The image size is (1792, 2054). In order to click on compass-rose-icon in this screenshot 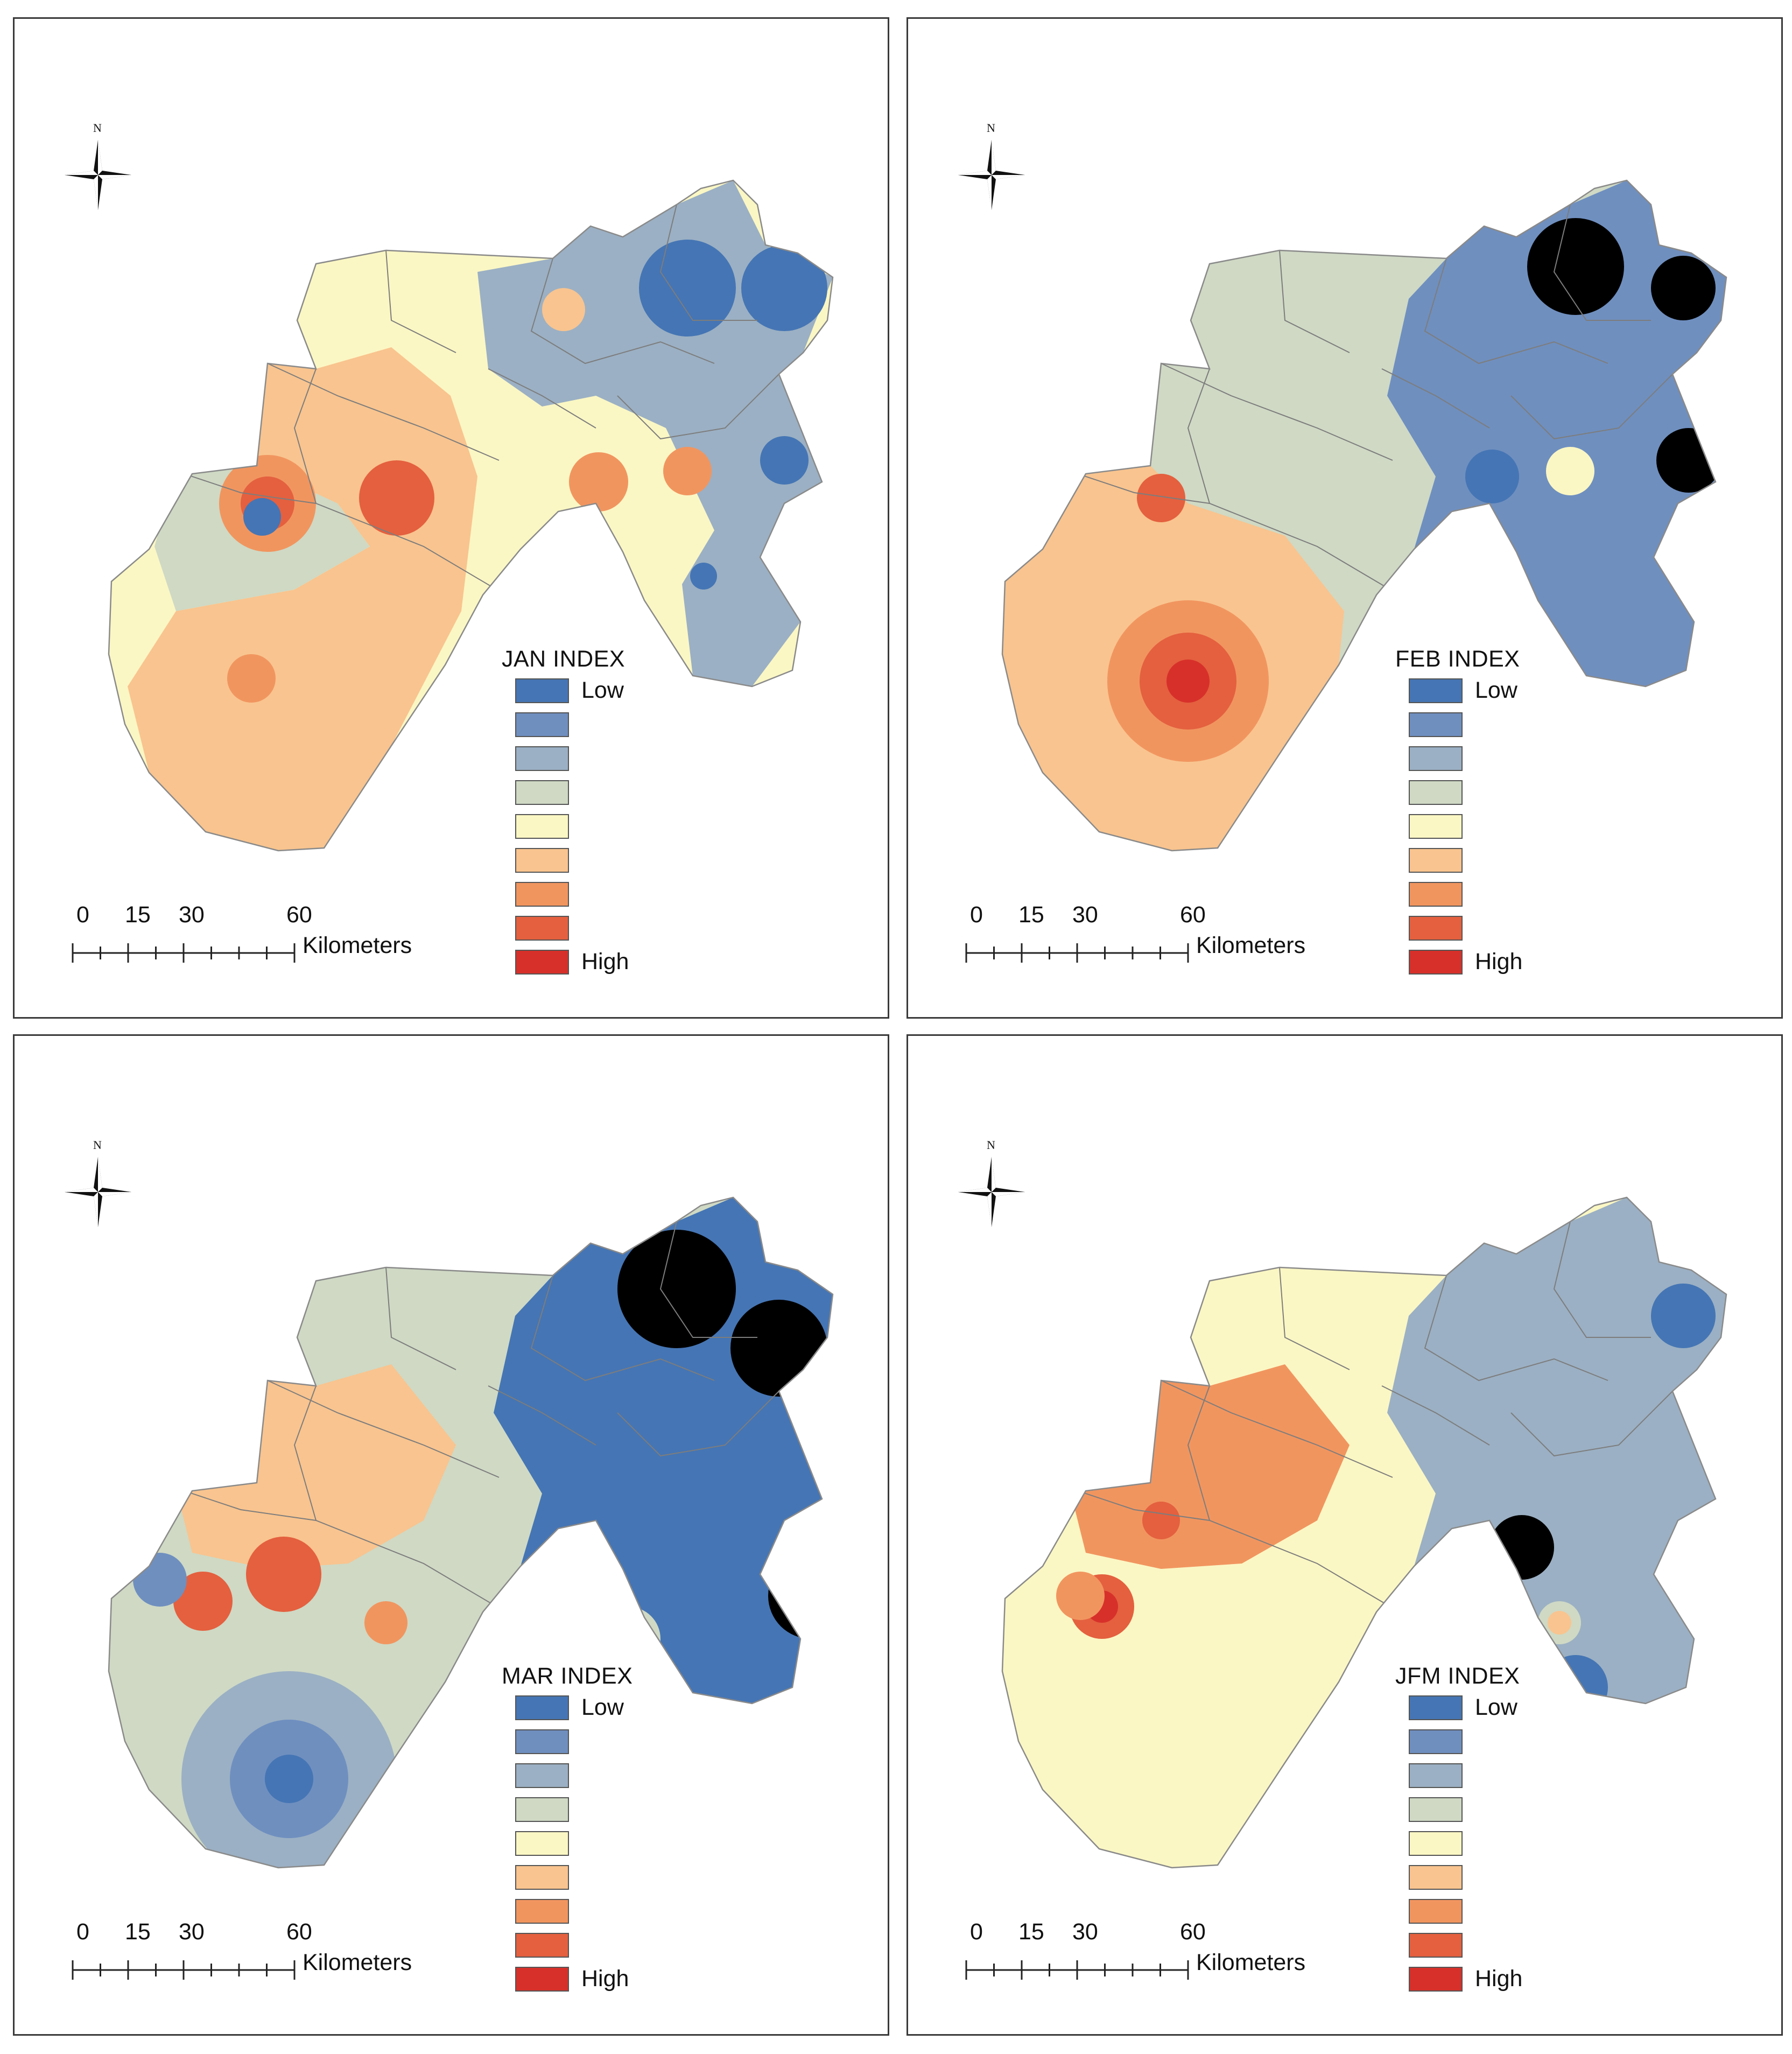, I will do `click(98, 1192)`.